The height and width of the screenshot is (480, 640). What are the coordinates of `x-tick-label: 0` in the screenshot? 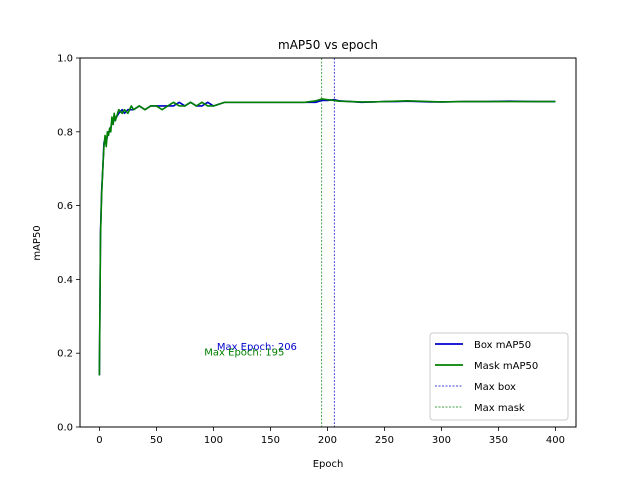 It's located at (99, 440).